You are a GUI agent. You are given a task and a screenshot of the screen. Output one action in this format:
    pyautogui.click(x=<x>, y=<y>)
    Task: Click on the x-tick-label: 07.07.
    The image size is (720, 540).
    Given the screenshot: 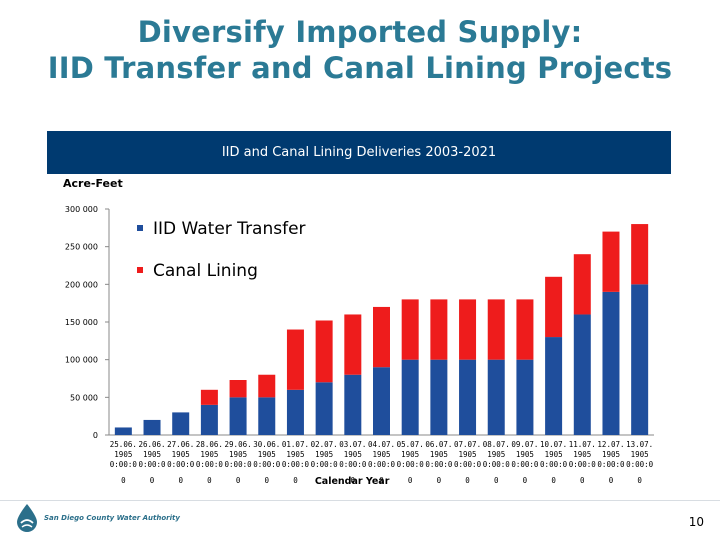 What is the action you would take?
    pyautogui.click(x=467, y=444)
    